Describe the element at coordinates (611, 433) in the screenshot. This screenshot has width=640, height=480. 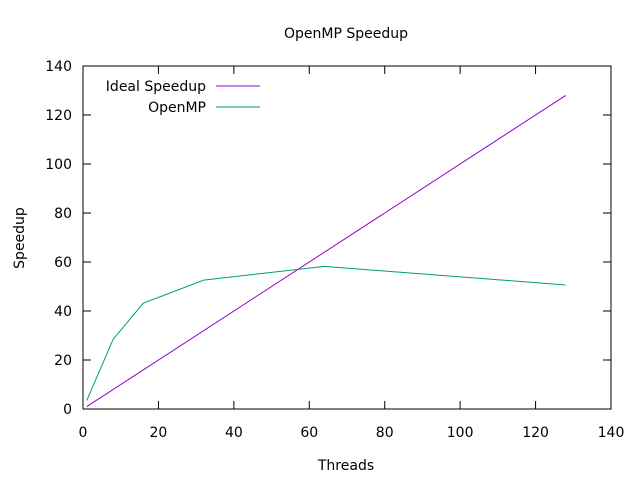
I see `x-tick-label: 140` at that location.